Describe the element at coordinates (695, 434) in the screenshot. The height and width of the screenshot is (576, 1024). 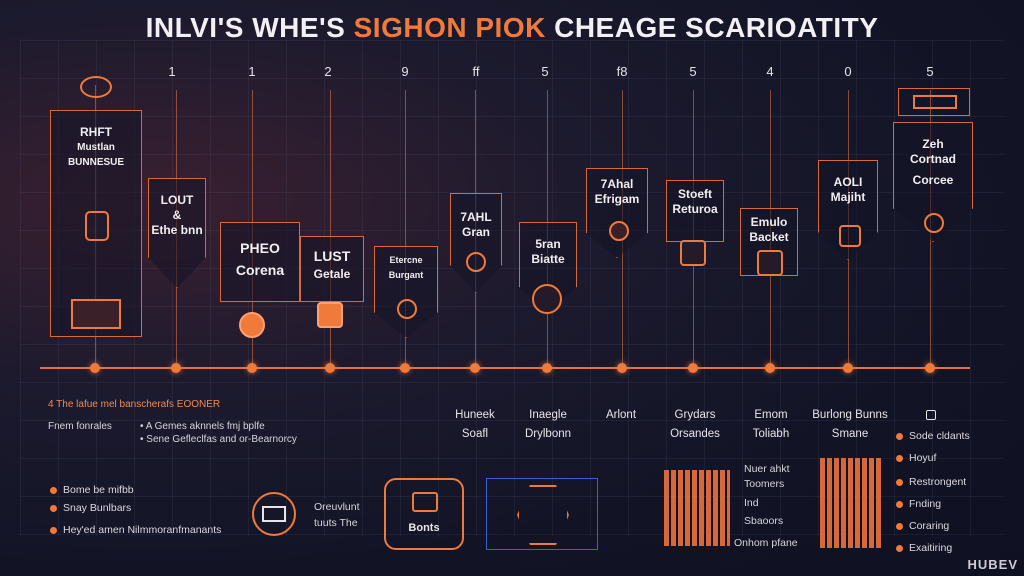
I see `label-line: Orsandes` at that location.